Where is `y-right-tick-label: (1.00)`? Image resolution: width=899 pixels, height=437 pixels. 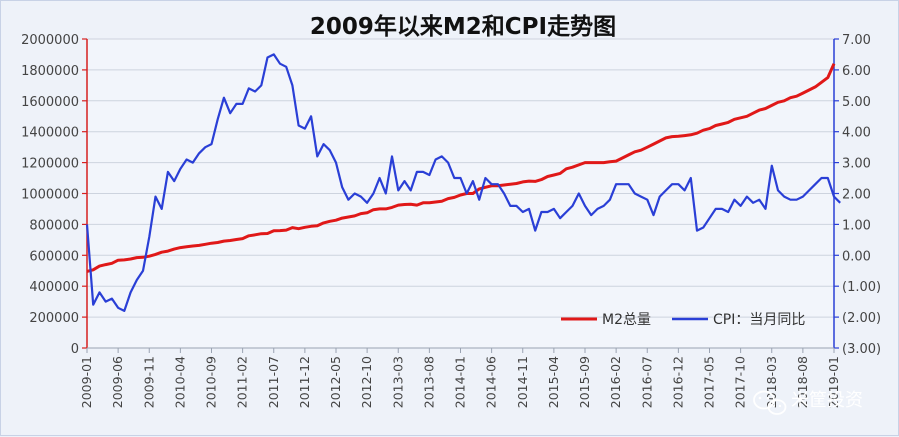
y-right-tick-label: (1.00) is located at coordinates (861, 287).